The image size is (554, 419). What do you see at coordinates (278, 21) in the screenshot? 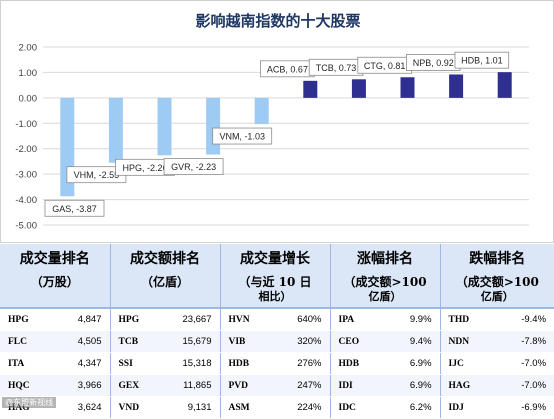
I see `chart-title: 影响越南指数的十大股票` at bounding box center [278, 21].